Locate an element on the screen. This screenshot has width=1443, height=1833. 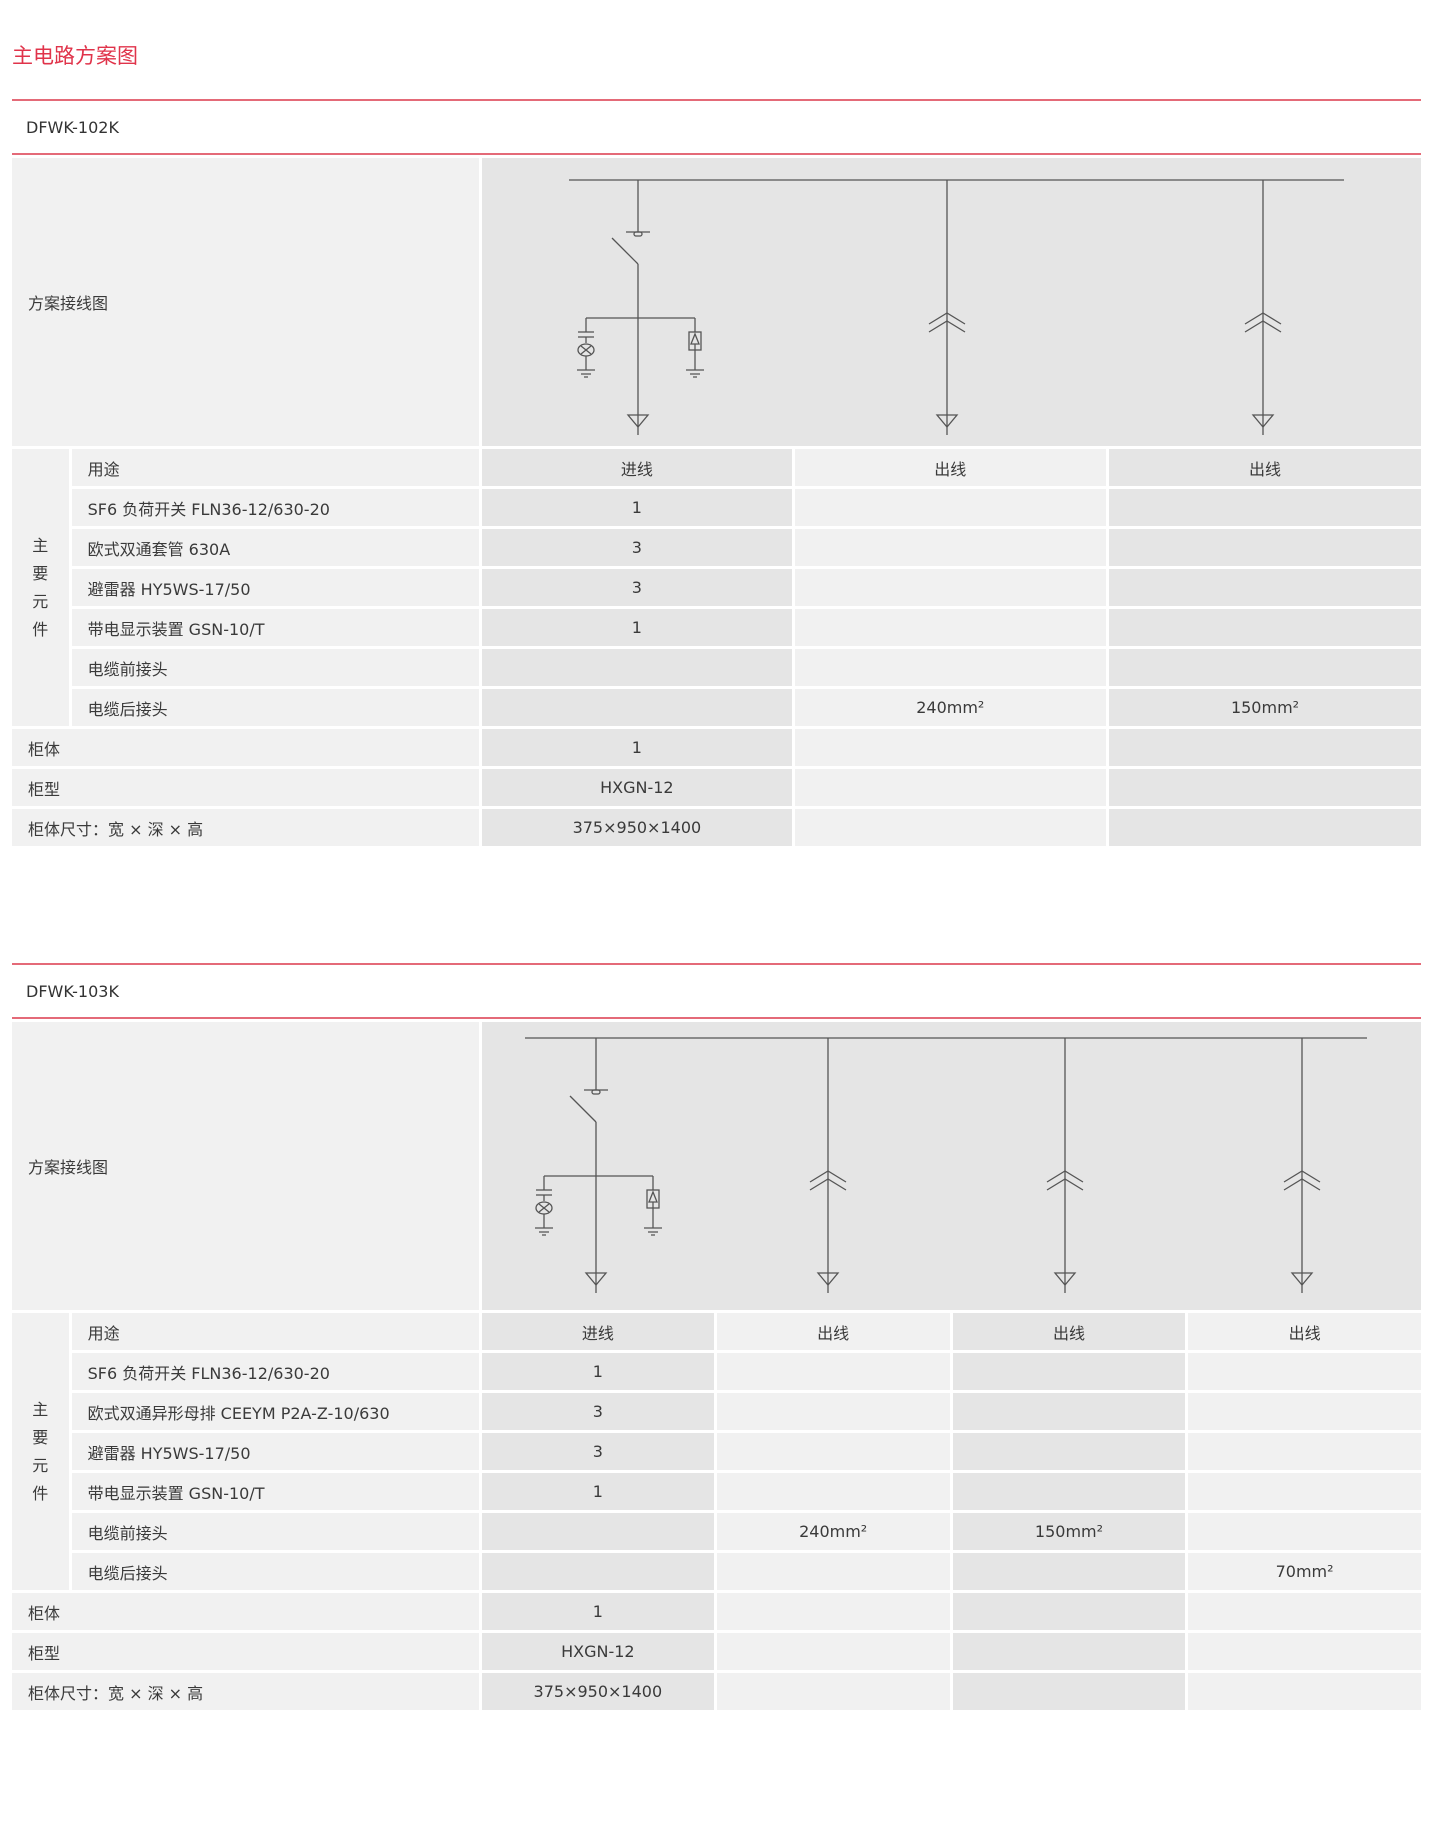
row-label: SF6 负荷开关 FLN36-12/630-20 is located at coordinates (276, 507).